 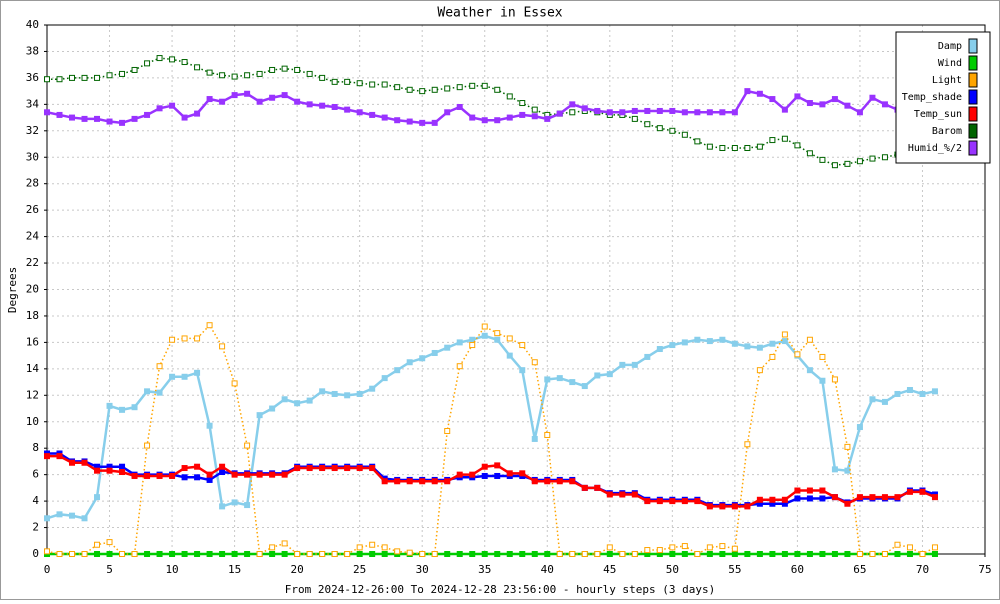 What do you see at coordinates (499, 13) in the screenshot?
I see `chart-title: Weather in Essex` at bounding box center [499, 13].